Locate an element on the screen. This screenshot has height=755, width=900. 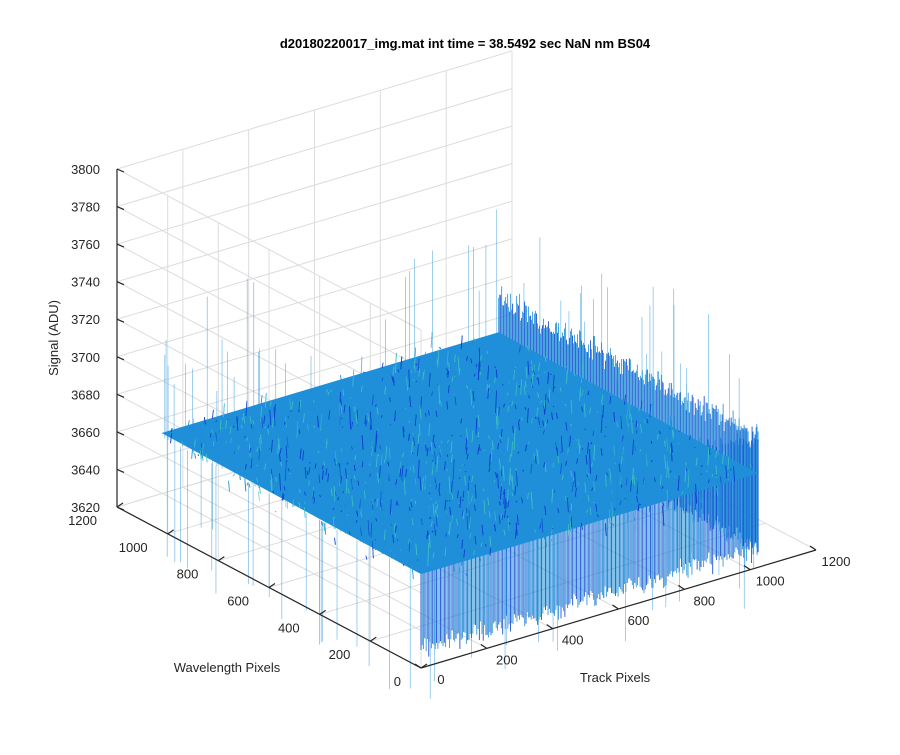
x-tick-label: 0 is located at coordinates (440, 679).